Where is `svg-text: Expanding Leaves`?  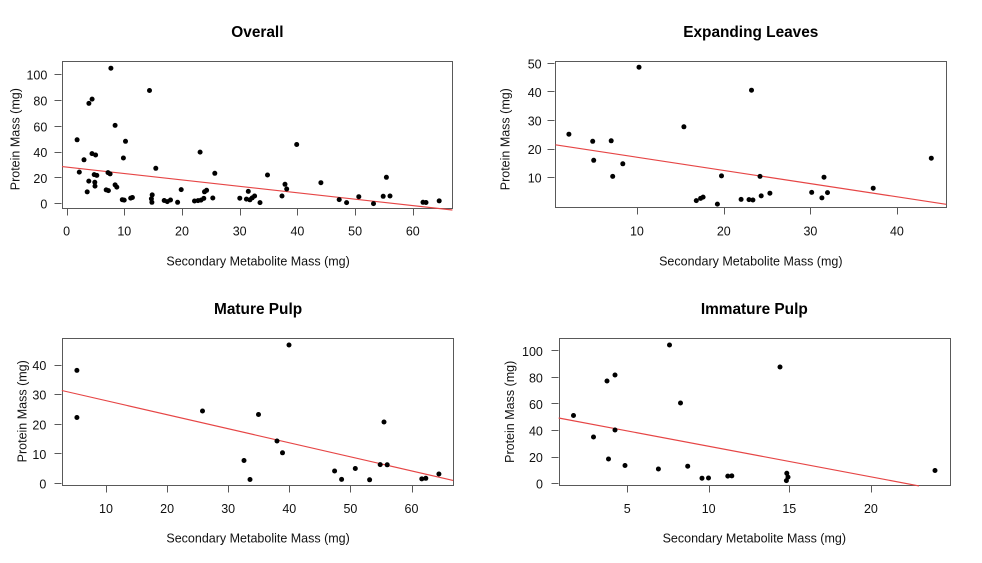
svg-text: Expanding Leaves is located at coordinates (750, 32).